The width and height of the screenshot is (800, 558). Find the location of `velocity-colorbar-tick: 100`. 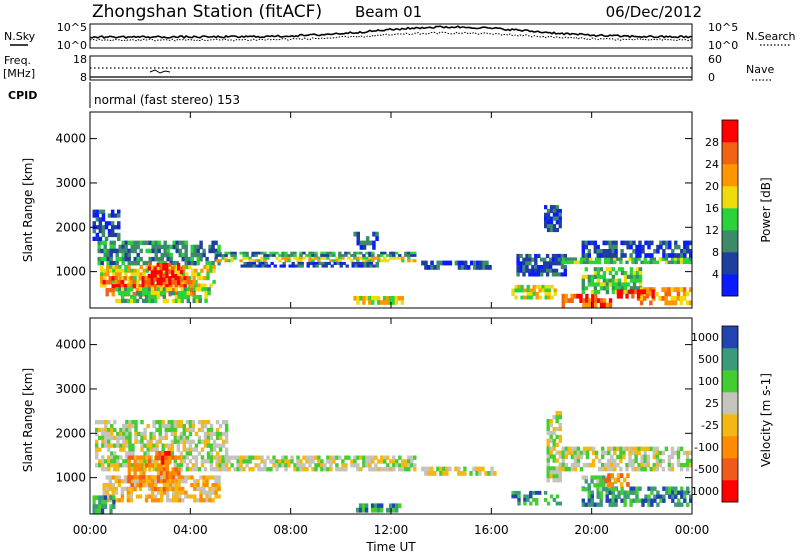

velocity-colorbar-tick: 100 is located at coordinates (708, 381).